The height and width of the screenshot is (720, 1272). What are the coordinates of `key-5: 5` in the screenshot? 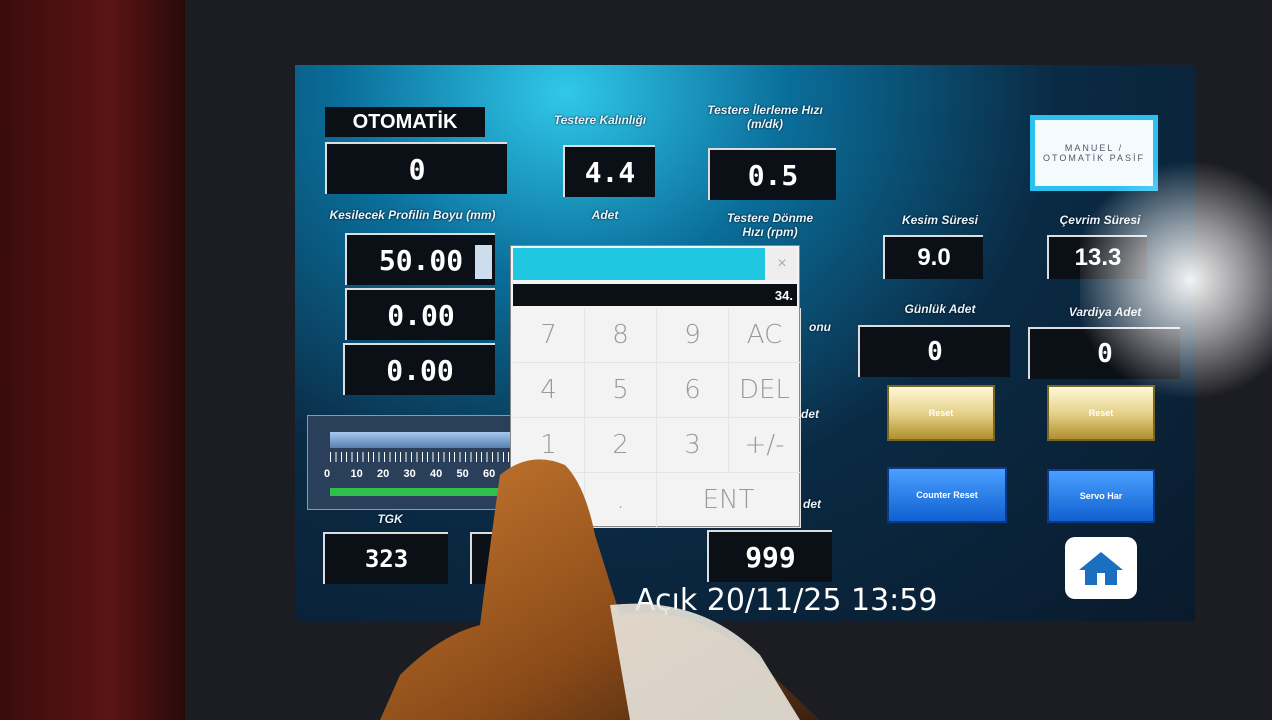 It's located at (621, 390).